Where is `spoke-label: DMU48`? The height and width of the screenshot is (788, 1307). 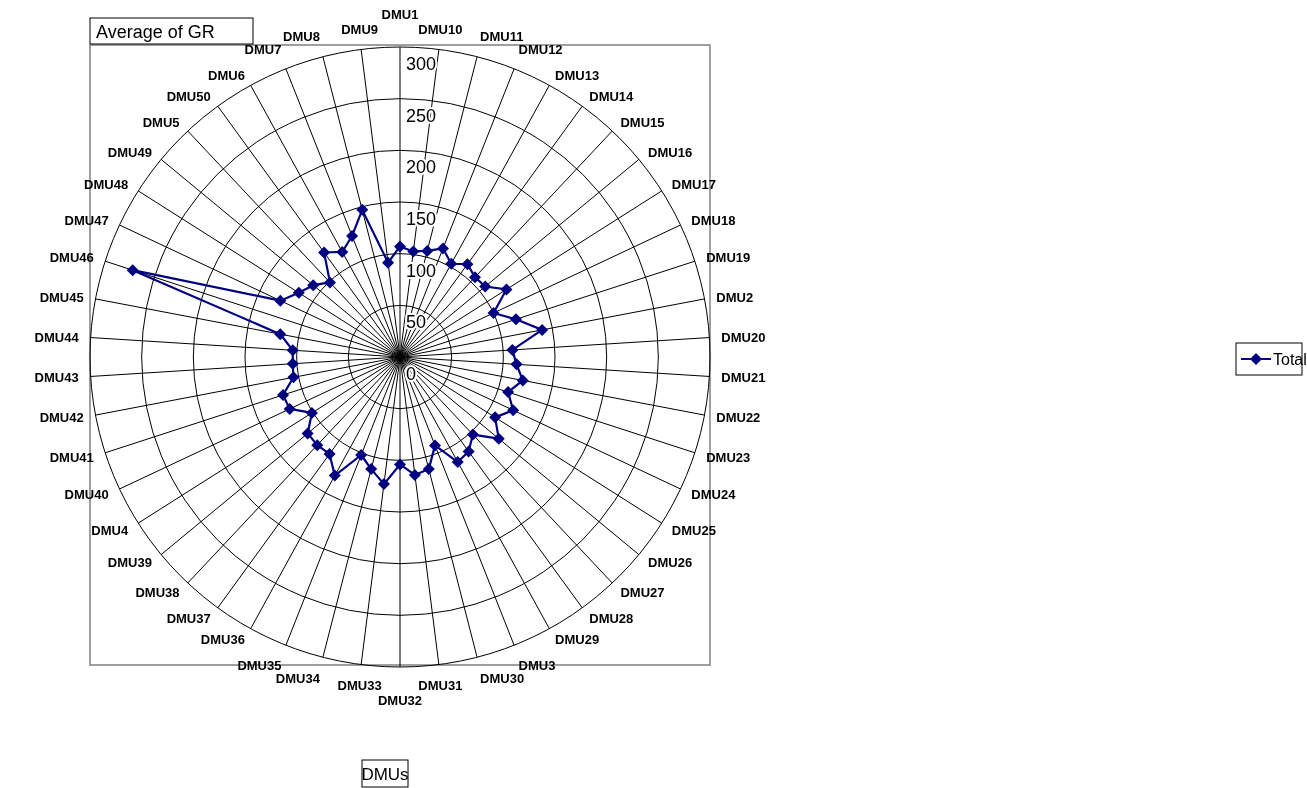
spoke-label: DMU48 is located at coordinates (106, 185).